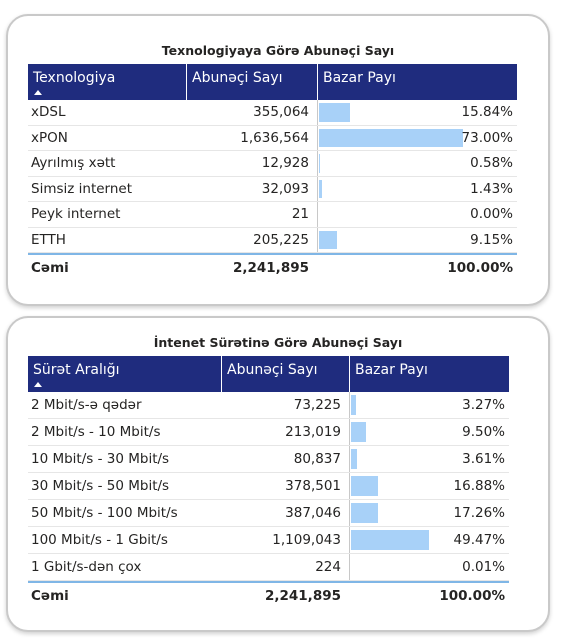  What do you see at coordinates (272, 189) in the screenshot?
I see `table-row: Simsiz internet 32,093 1.43%` at bounding box center [272, 189].